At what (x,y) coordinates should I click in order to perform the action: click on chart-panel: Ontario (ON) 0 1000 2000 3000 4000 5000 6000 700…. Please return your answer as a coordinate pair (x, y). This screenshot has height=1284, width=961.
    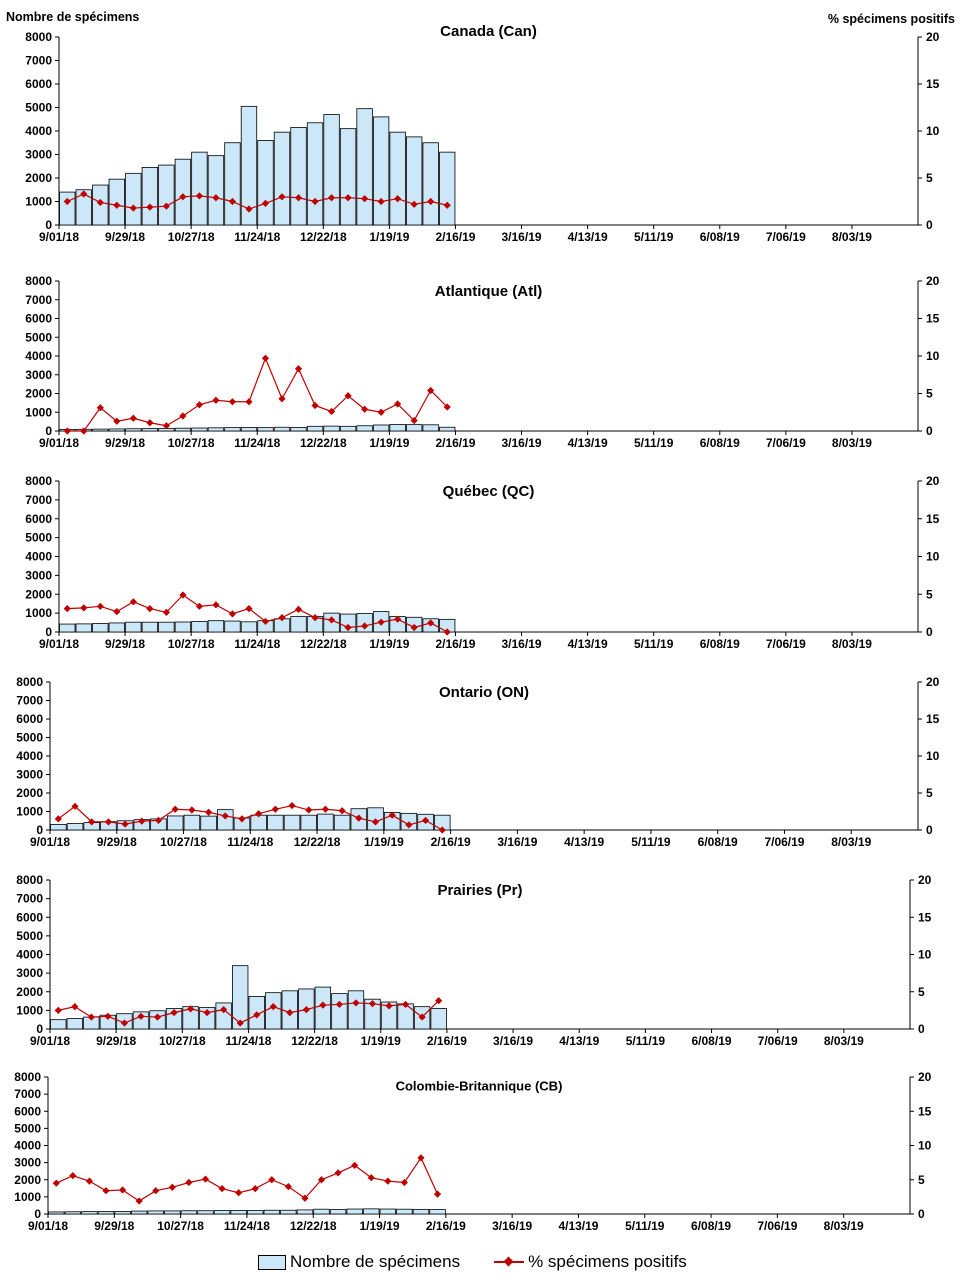
    Looking at the image, I should click on (477, 762).